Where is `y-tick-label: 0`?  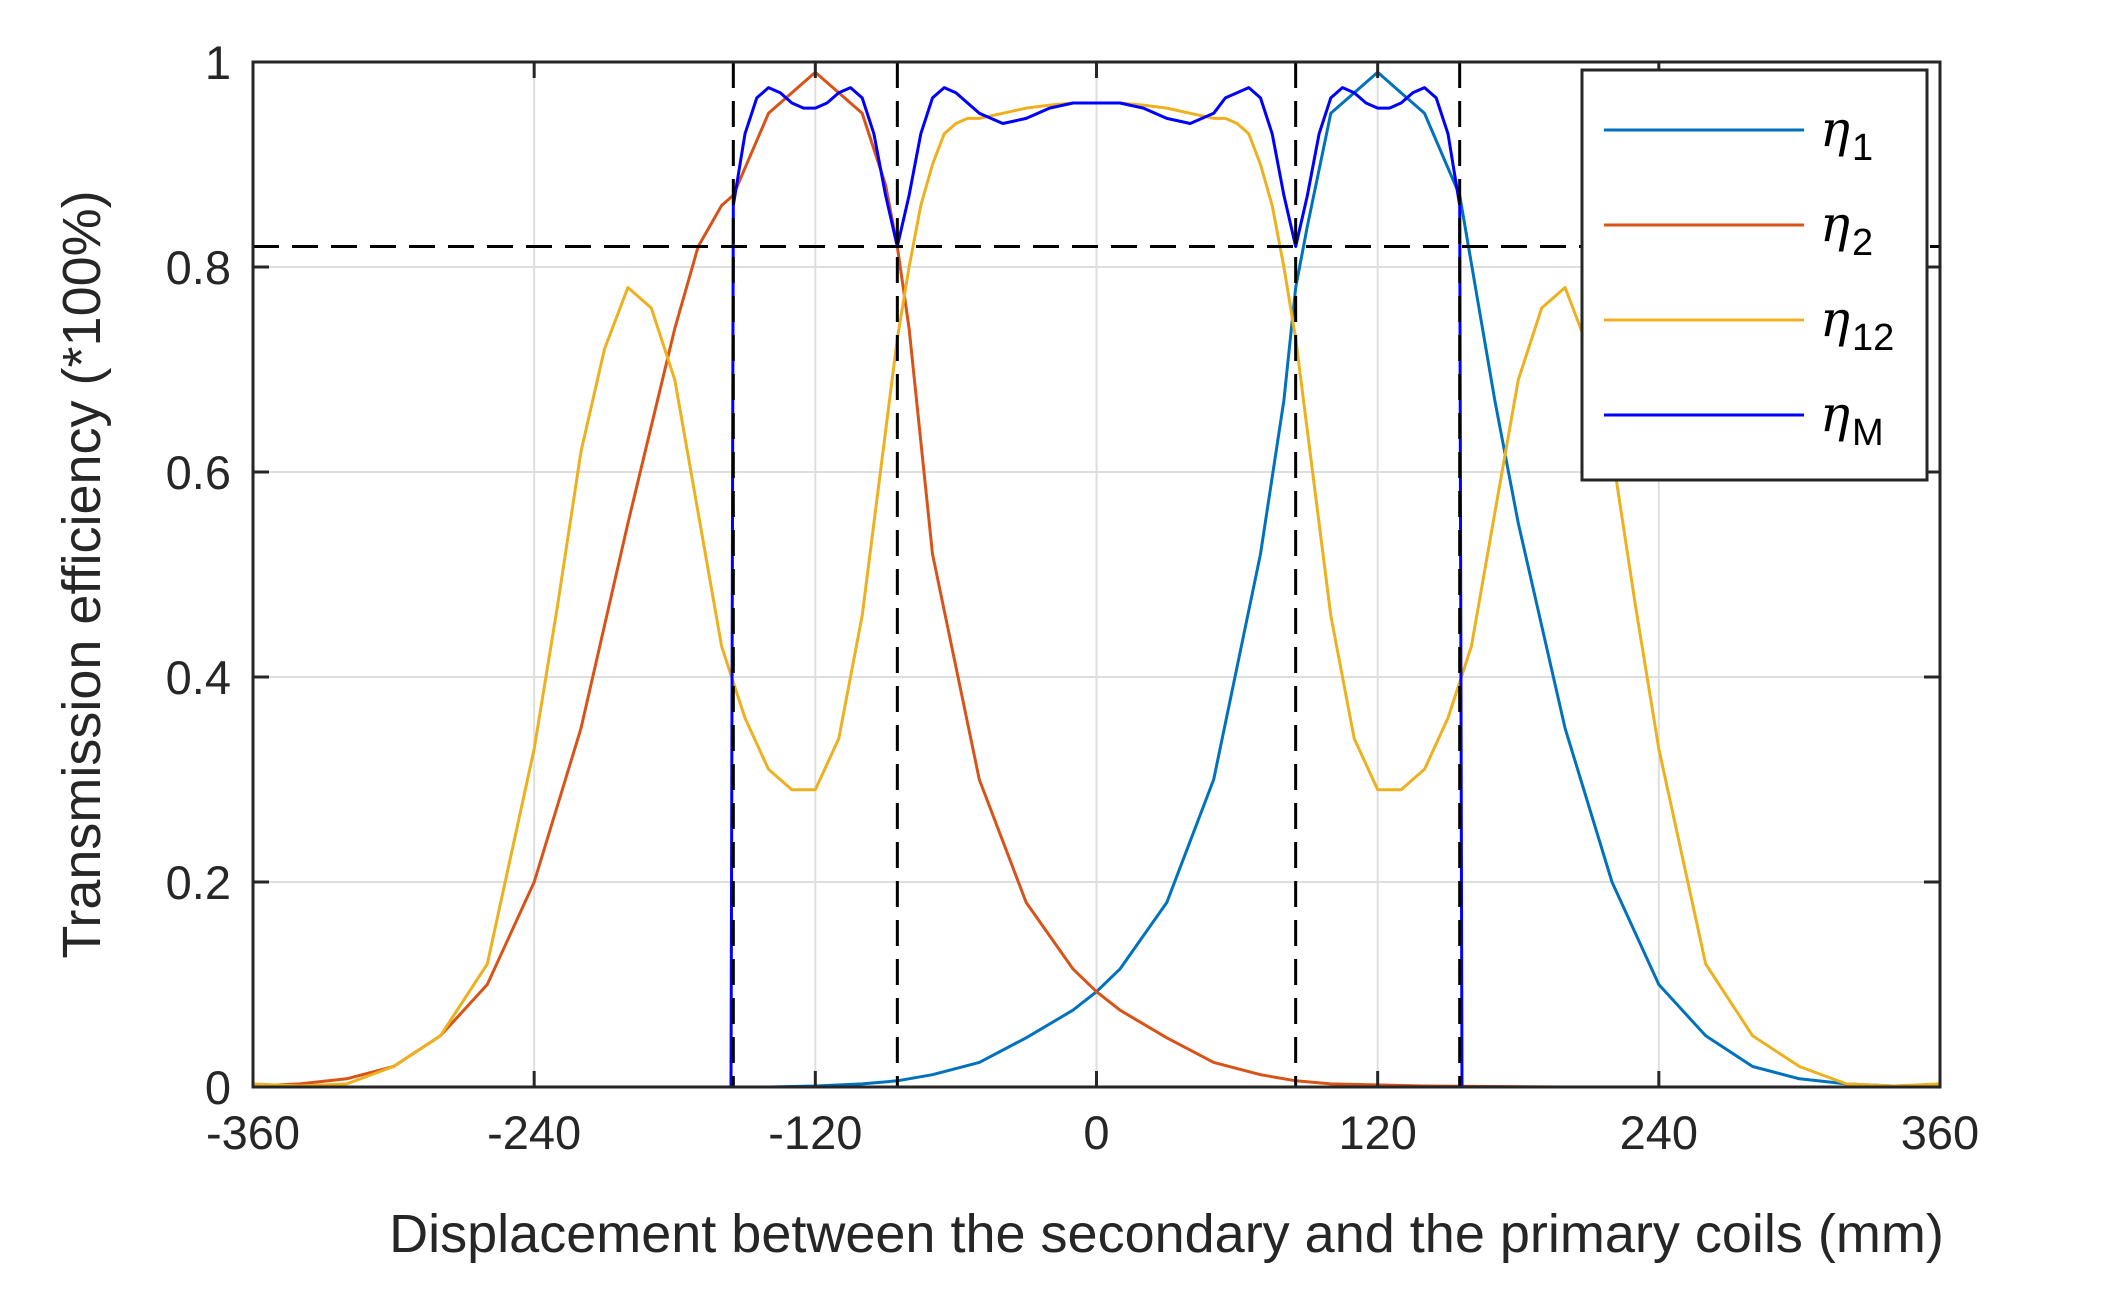
y-tick-label: 0 is located at coordinates (218, 1087).